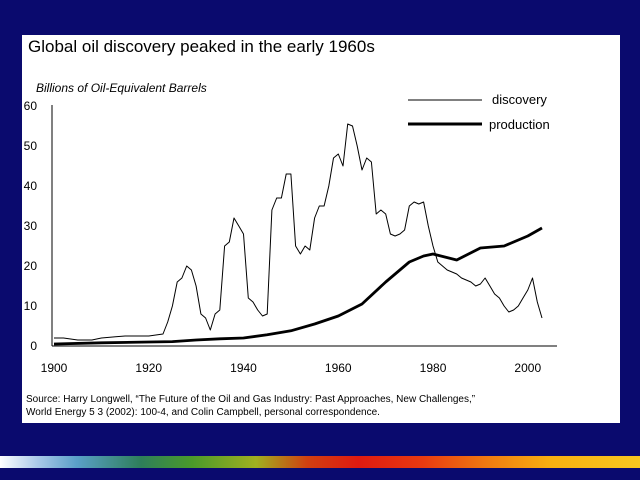 This screenshot has width=640, height=480. Describe the element at coordinates (31, 106) in the screenshot. I see `y-tick-label: 60` at that location.